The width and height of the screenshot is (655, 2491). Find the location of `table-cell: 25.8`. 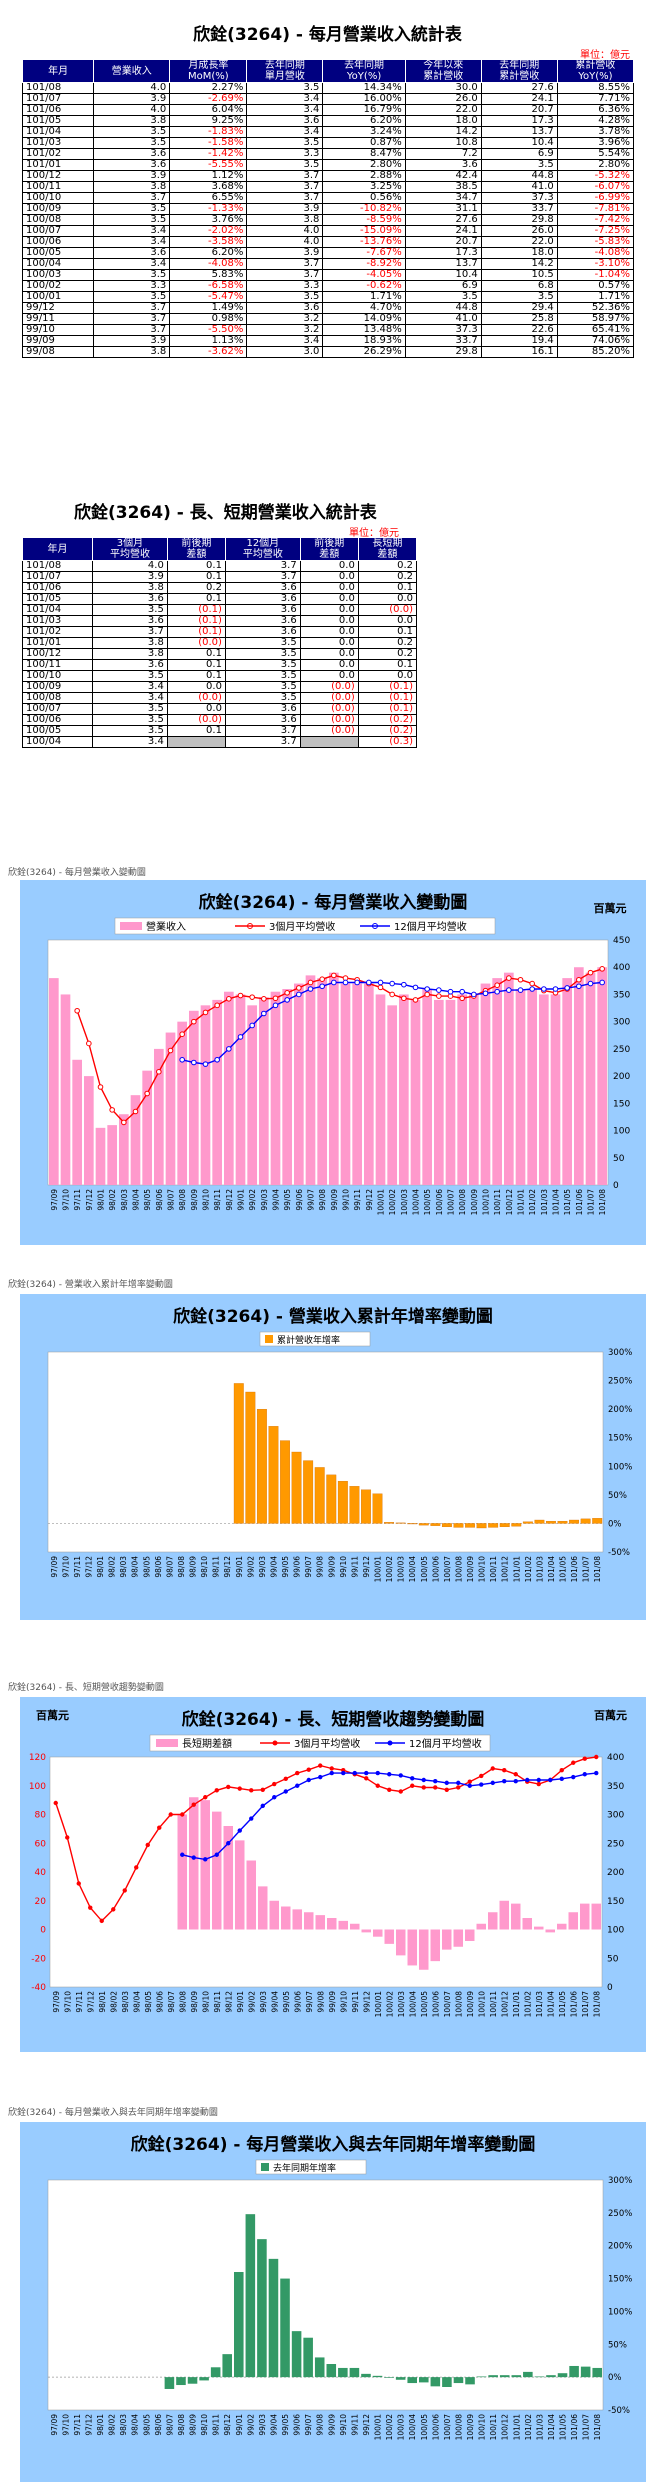

table-cell: 25.8 is located at coordinates (519, 319).